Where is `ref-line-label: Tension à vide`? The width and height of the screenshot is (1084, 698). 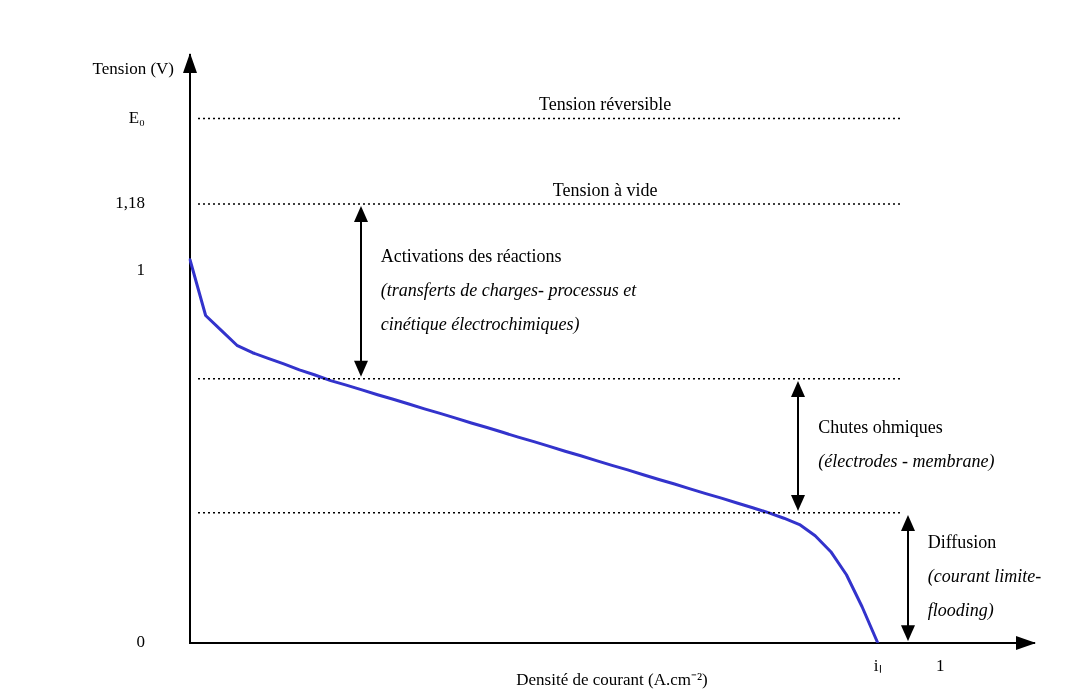 ref-line-label: Tension à vide is located at coordinates (605, 189).